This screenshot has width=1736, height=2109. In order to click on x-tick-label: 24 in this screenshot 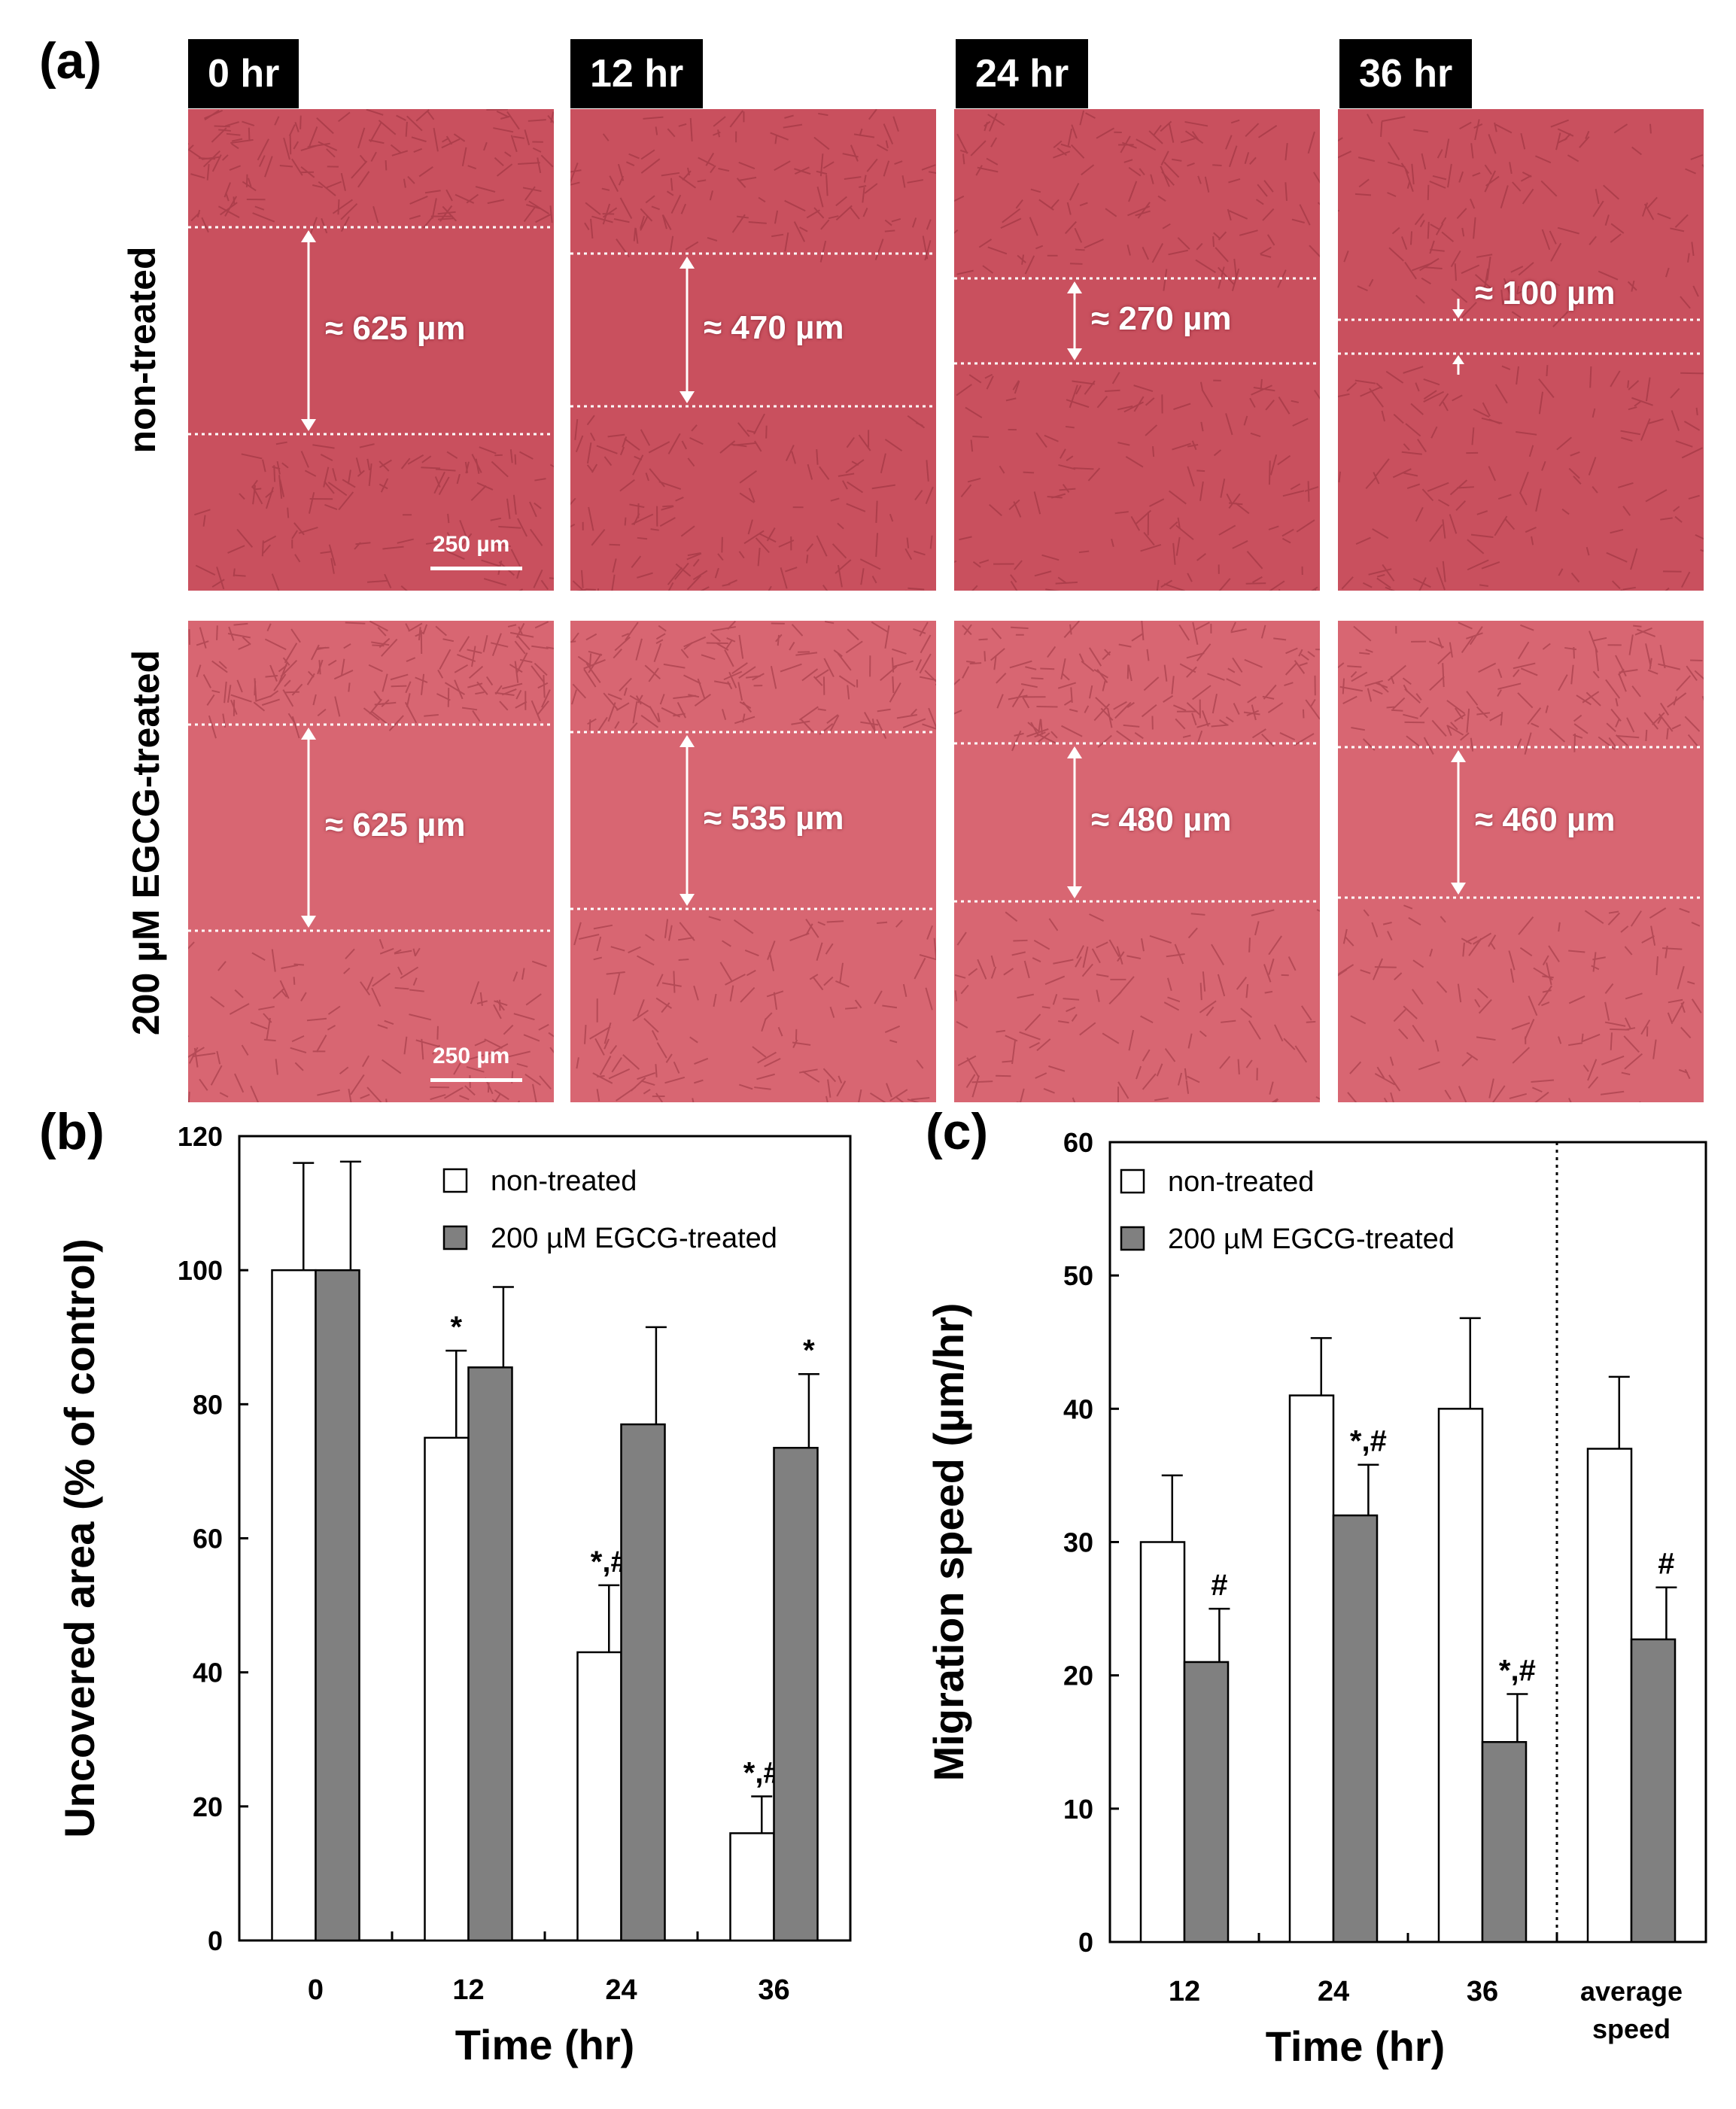, I will do `click(1333, 1991)`.